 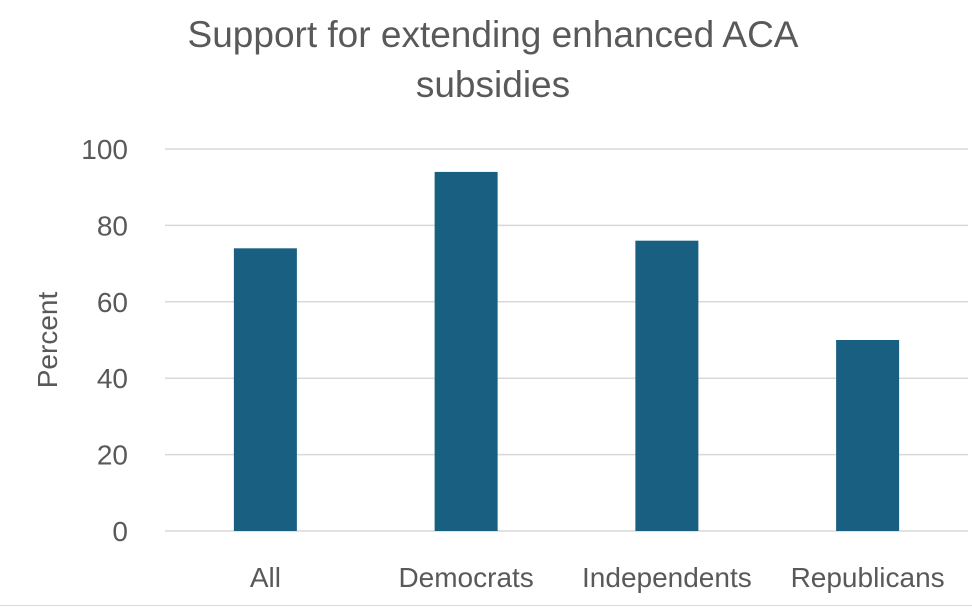 I want to click on bar-democrats, so click(x=466, y=351).